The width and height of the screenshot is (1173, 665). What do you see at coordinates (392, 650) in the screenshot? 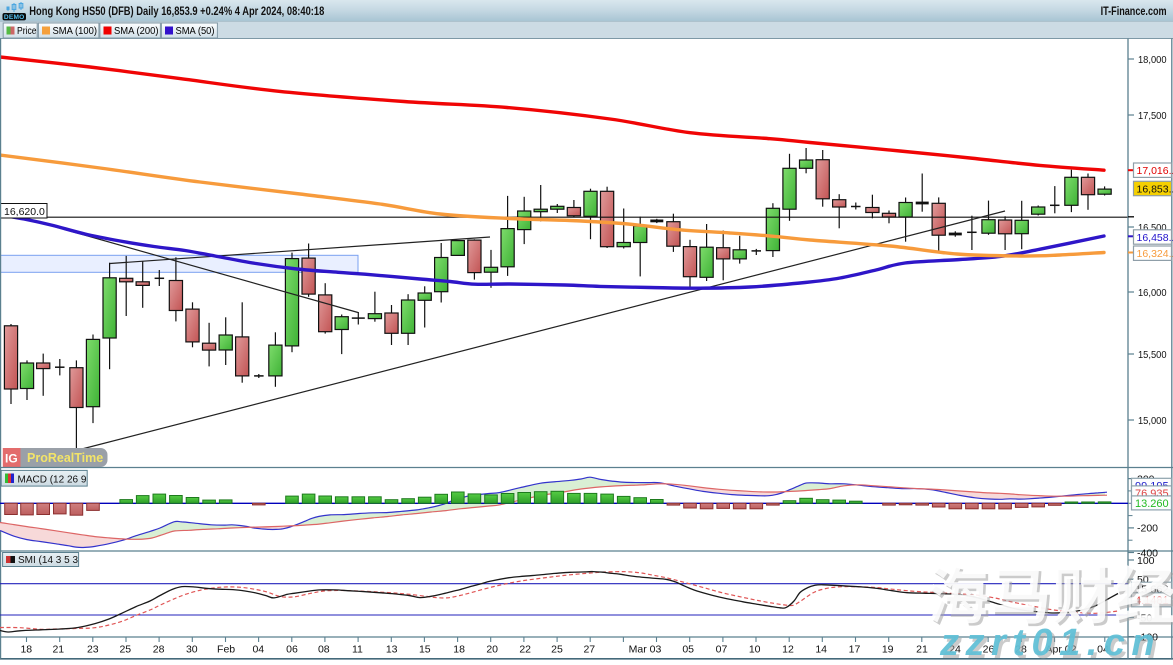
I see `svg-text: 13` at bounding box center [392, 650].